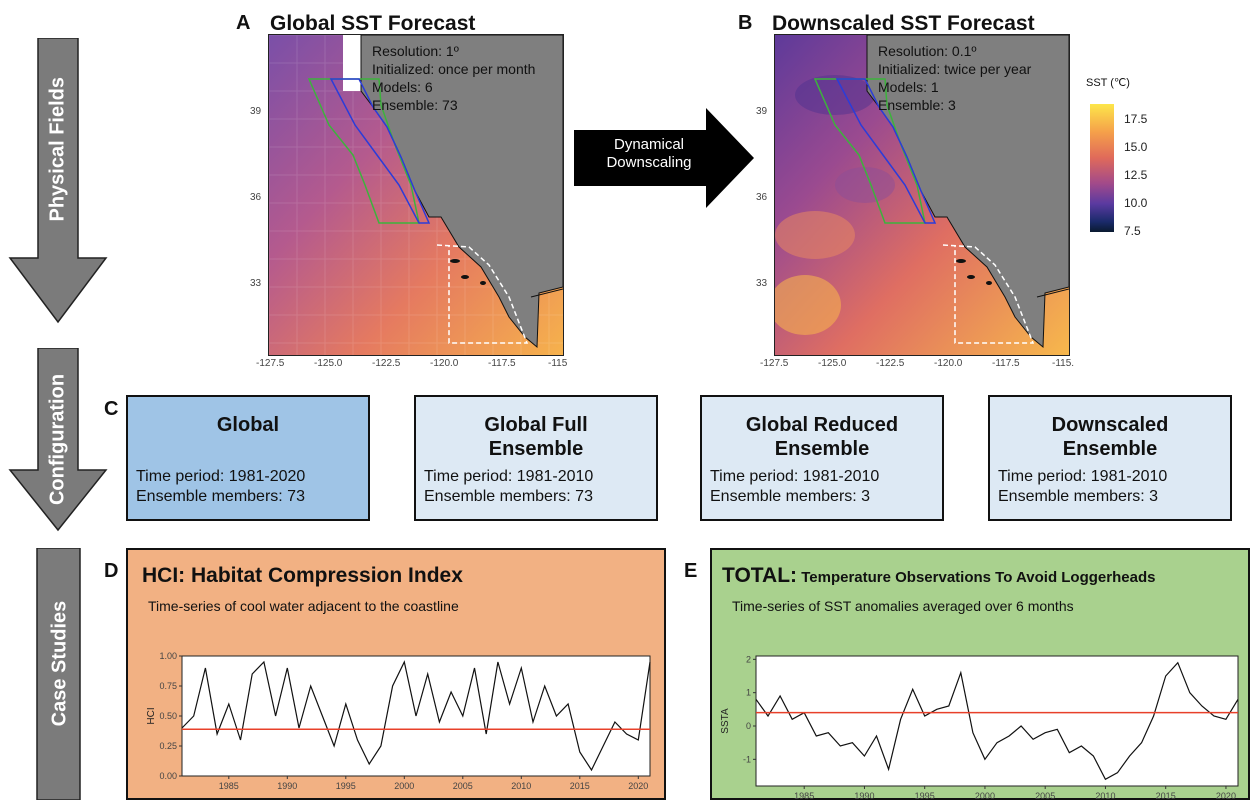 The image size is (1250, 802). Describe the element at coordinates (832, 363) in the screenshot. I see `map-b-x-tick: -125.0` at that location.